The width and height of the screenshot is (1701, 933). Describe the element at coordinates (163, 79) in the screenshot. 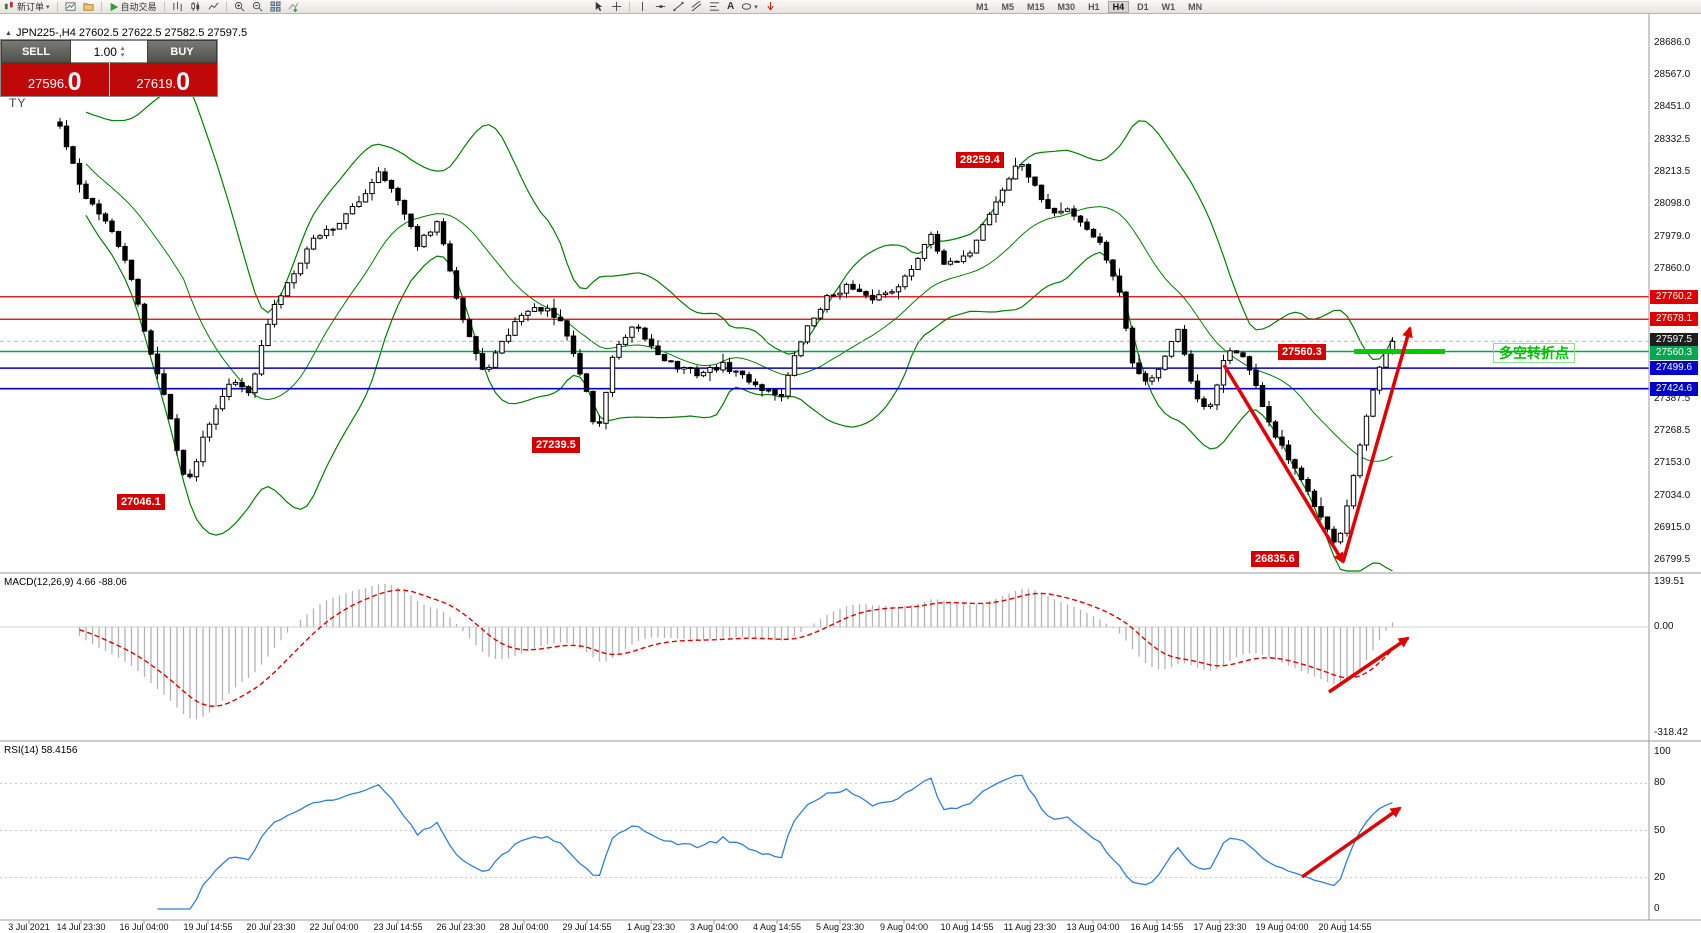

I see `buy-price-button: 27619. 0` at that location.